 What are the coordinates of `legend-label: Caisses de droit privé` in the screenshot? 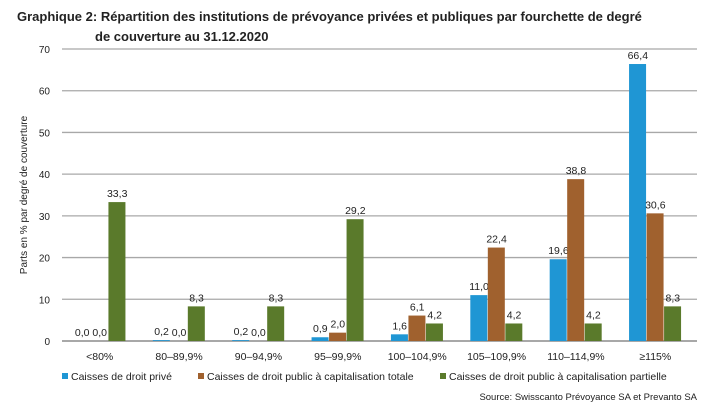 It's located at (121, 377).